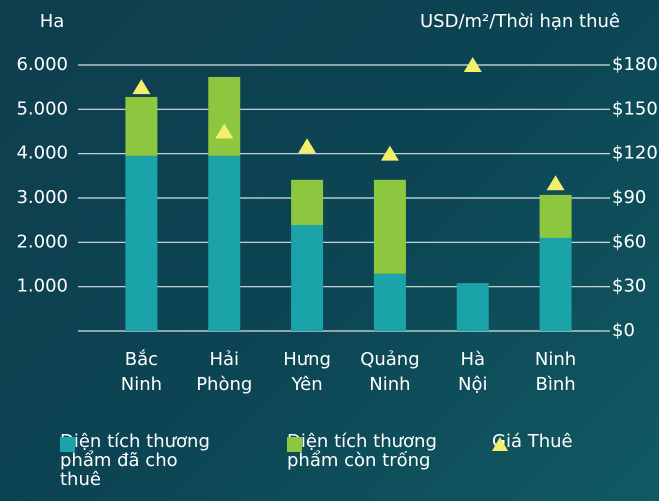 The height and width of the screenshot is (501, 659). I want to click on y2-tick-label: $30, so click(629, 286).